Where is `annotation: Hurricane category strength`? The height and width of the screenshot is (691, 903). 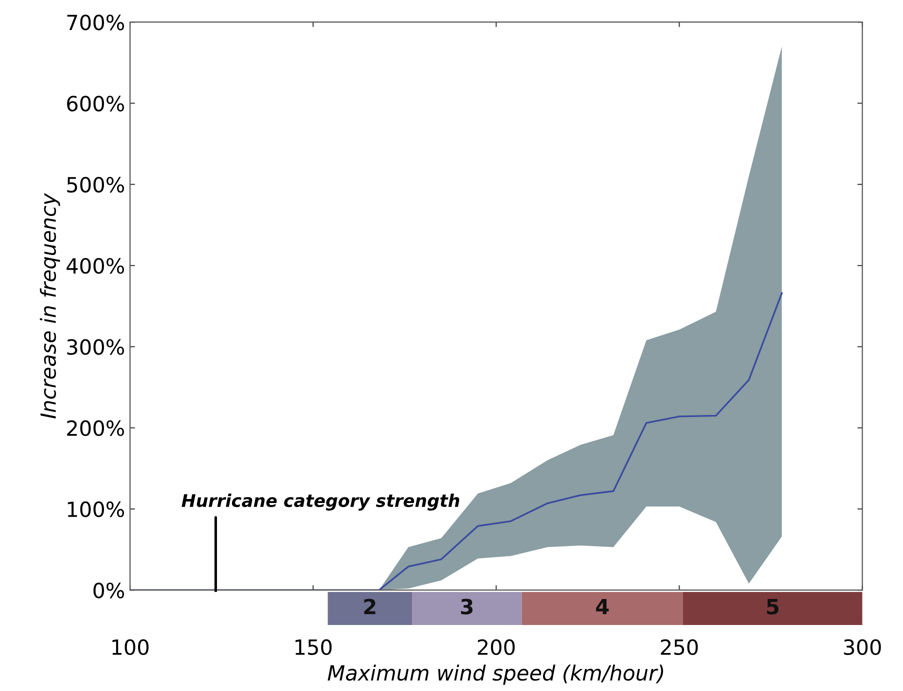 annotation: Hurricane category strength is located at coordinates (321, 502).